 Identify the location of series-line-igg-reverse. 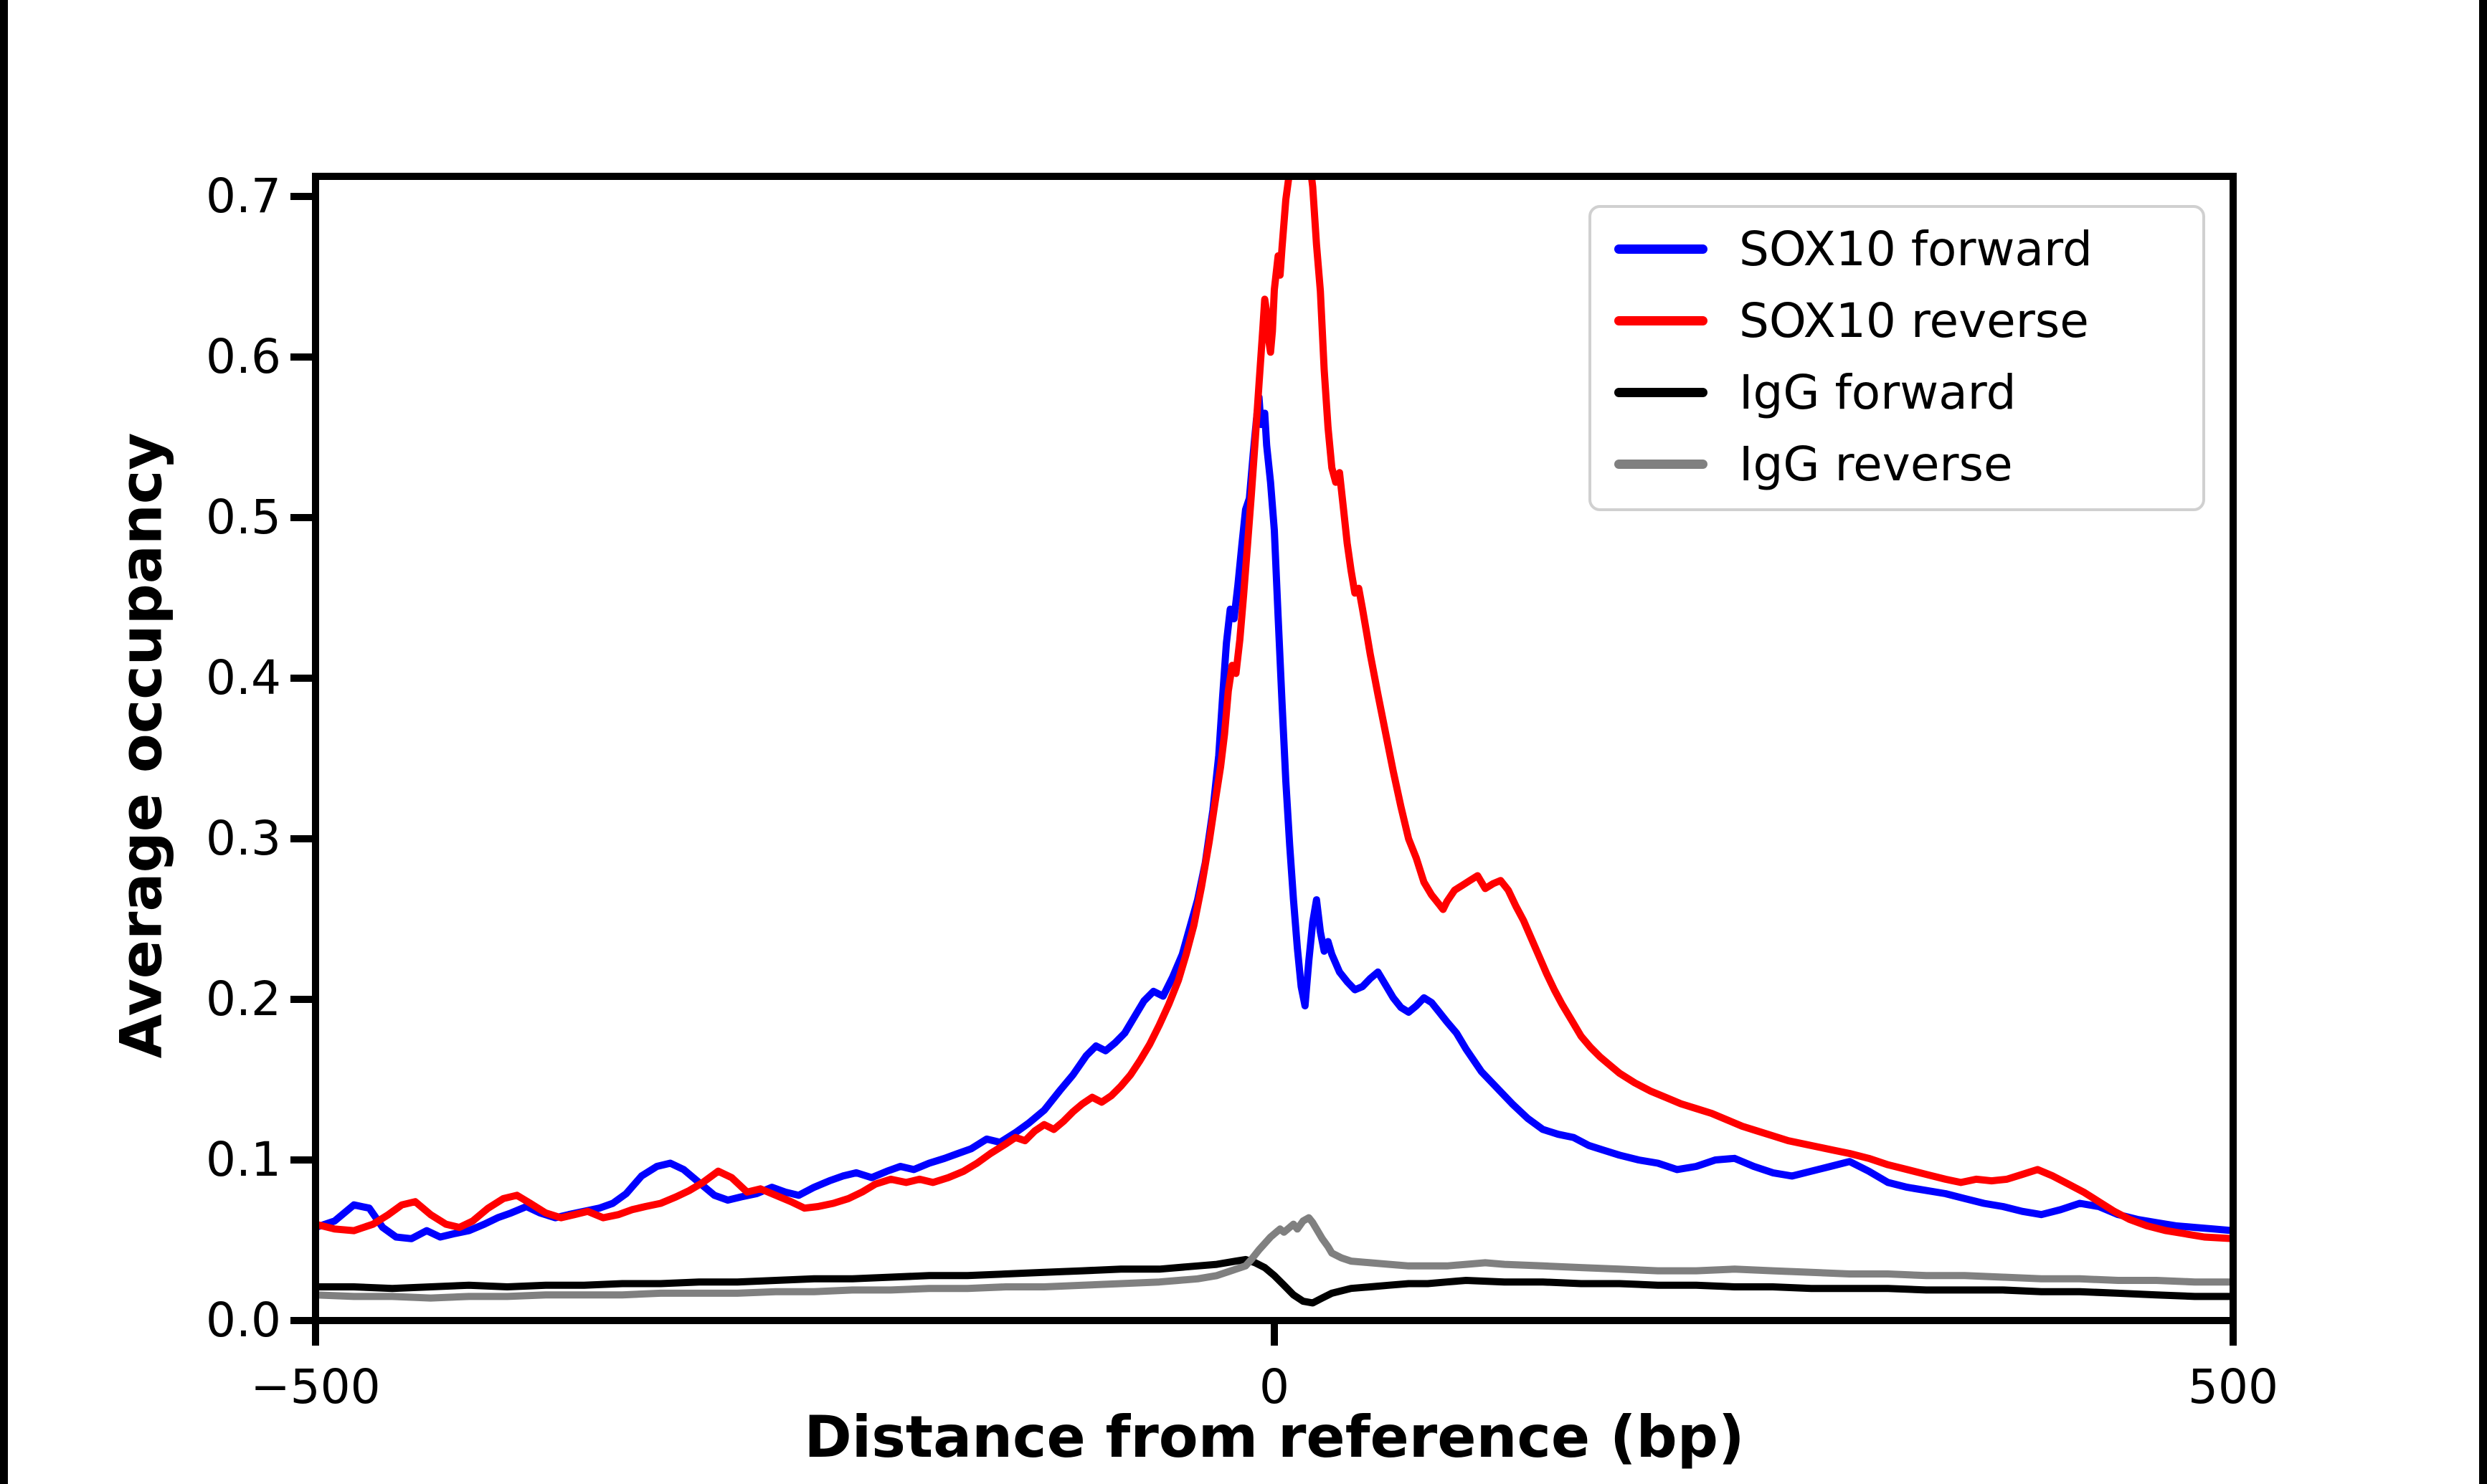
(1275, 1258).